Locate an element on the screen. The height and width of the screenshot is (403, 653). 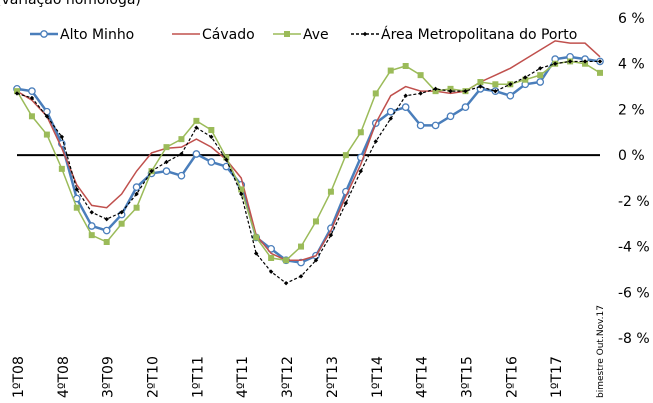
x-tick-label: 1ºT11 is located at coordinates (198, 377).